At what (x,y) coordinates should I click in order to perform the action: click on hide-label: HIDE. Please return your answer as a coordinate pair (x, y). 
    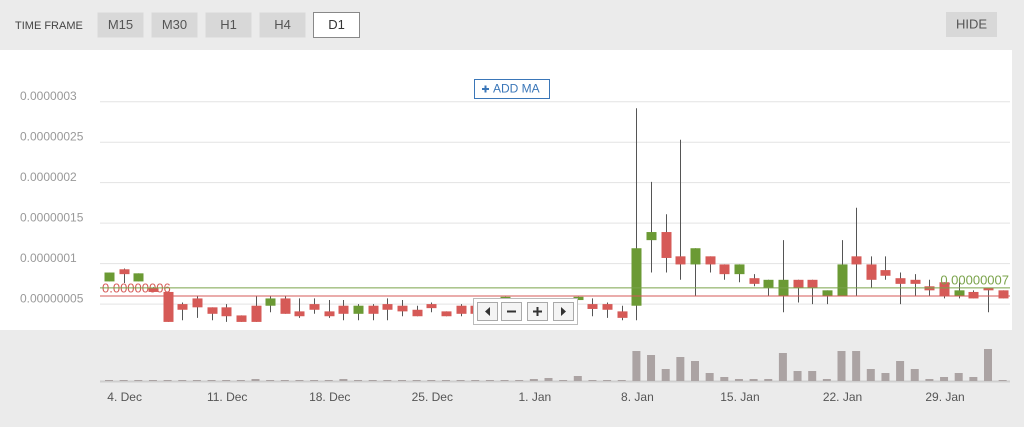
    Looking at the image, I should click on (971, 23).